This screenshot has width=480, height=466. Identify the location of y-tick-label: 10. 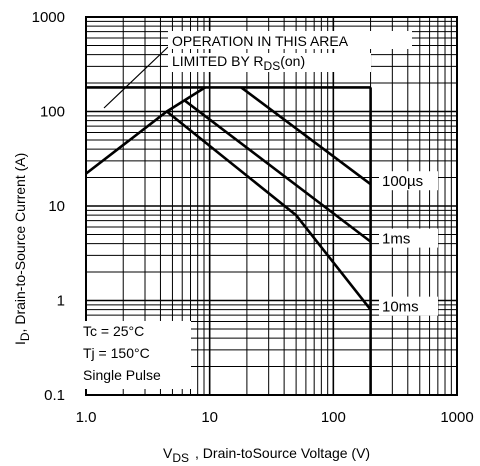
(56, 206).